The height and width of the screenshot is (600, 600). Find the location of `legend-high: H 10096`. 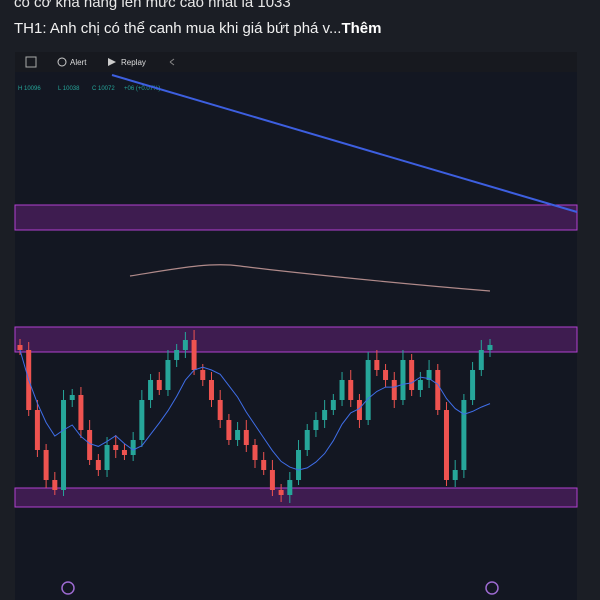

legend-high: H 10096 is located at coordinates (29, 89).